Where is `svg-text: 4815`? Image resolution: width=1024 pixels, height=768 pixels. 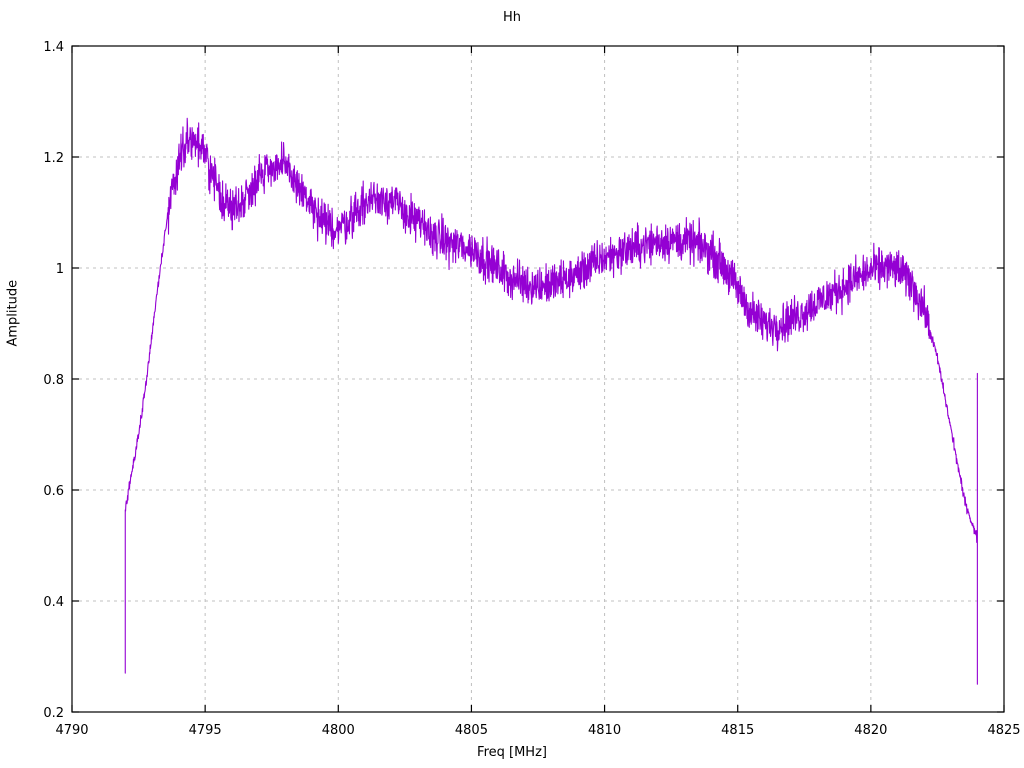 svg-text: 4815 is located at coordinates (737, 730).